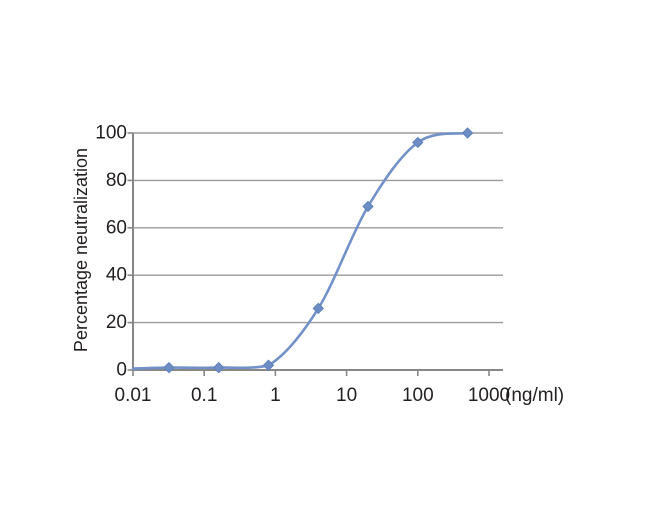  Describe the element at coordinates (121, 370) in the screenshot. I see `y-tick-label: 0` at that location.